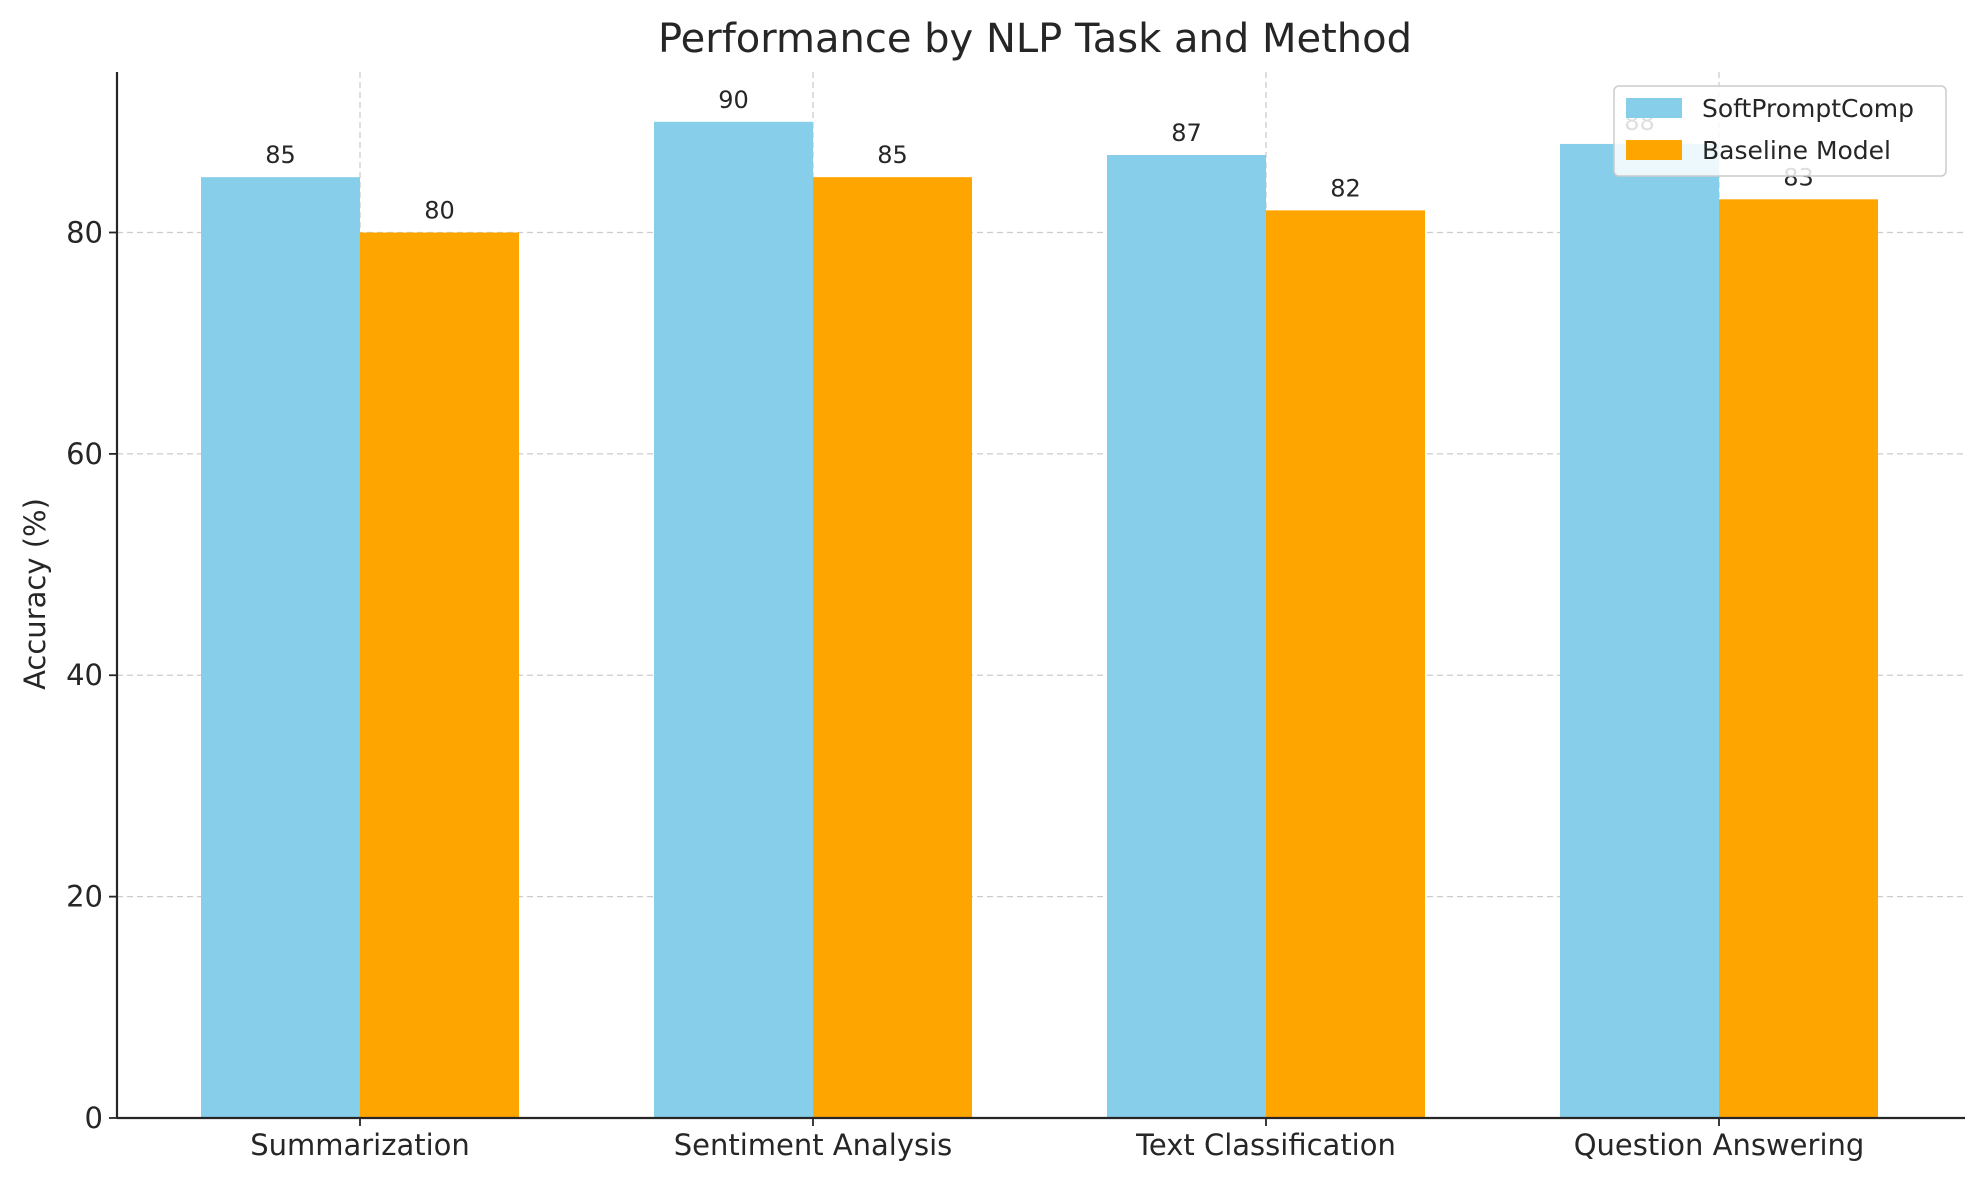 The height and width of the screenshot is (1180, 1979). What do you see at coordinates (360, 1145) in the screenshot?
I see `x-tick-label-summarization: Summarization` at bounding box center [360, 1145].